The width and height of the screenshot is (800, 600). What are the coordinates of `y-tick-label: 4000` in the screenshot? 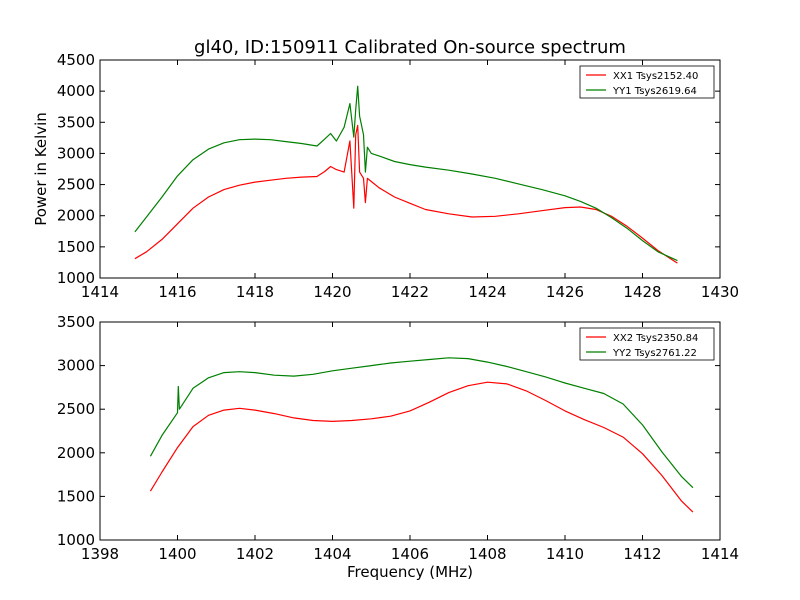 It's located at (76, 91).